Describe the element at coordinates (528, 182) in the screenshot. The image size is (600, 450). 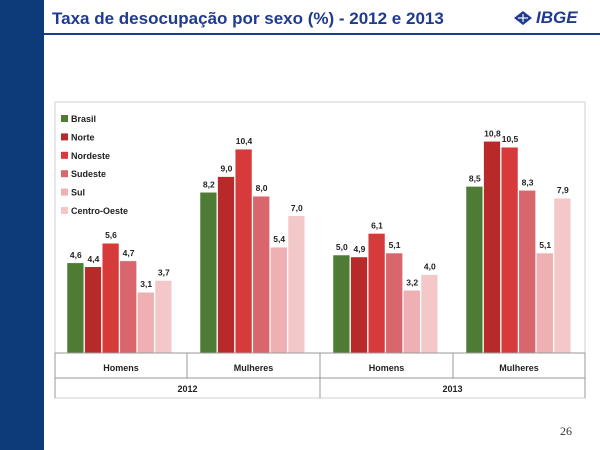
I see `bar-data-label: 8,3` at that location.